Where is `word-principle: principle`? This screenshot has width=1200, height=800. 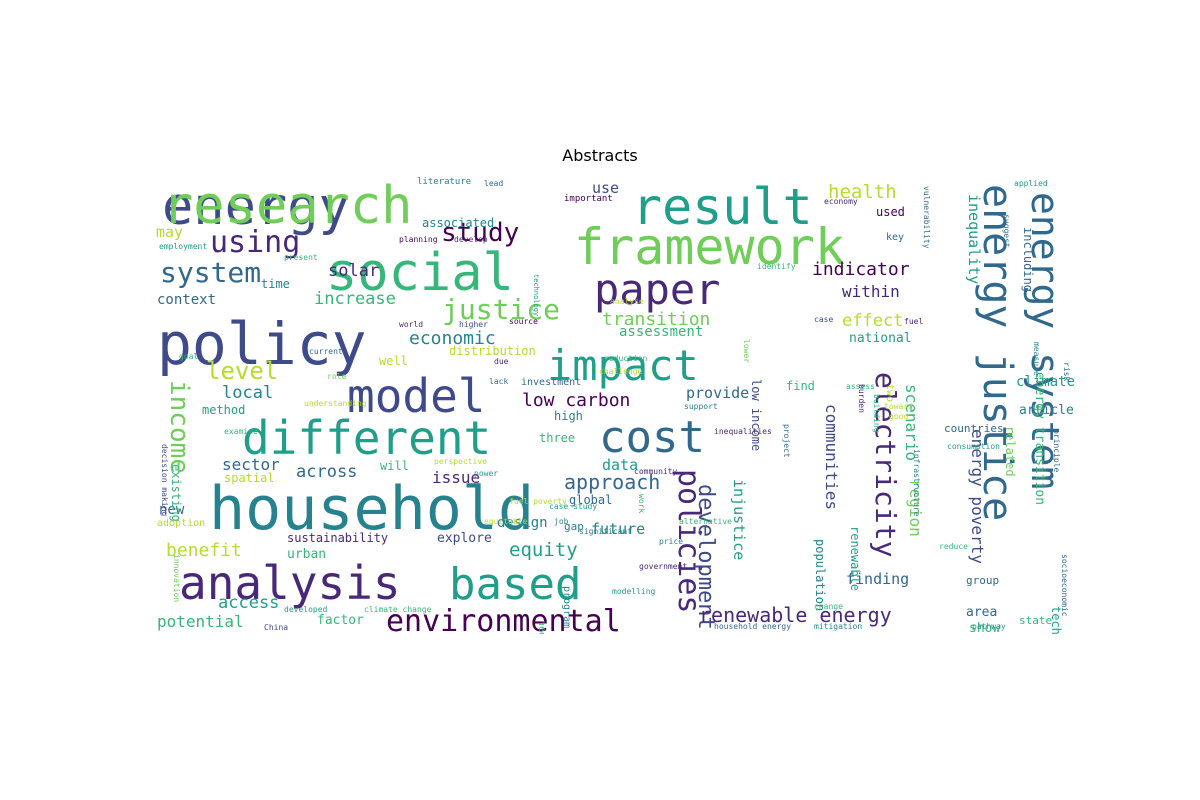 word-principle: principle is located at coordinates (1056, 451).